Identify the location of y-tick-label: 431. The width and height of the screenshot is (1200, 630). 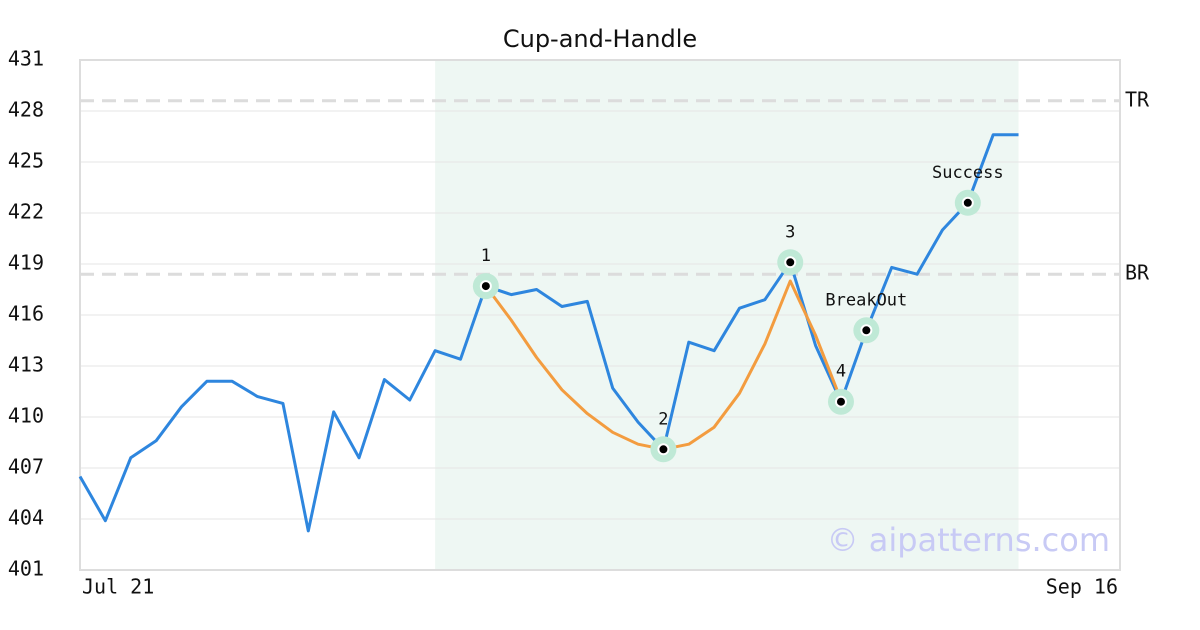
(26, 59).